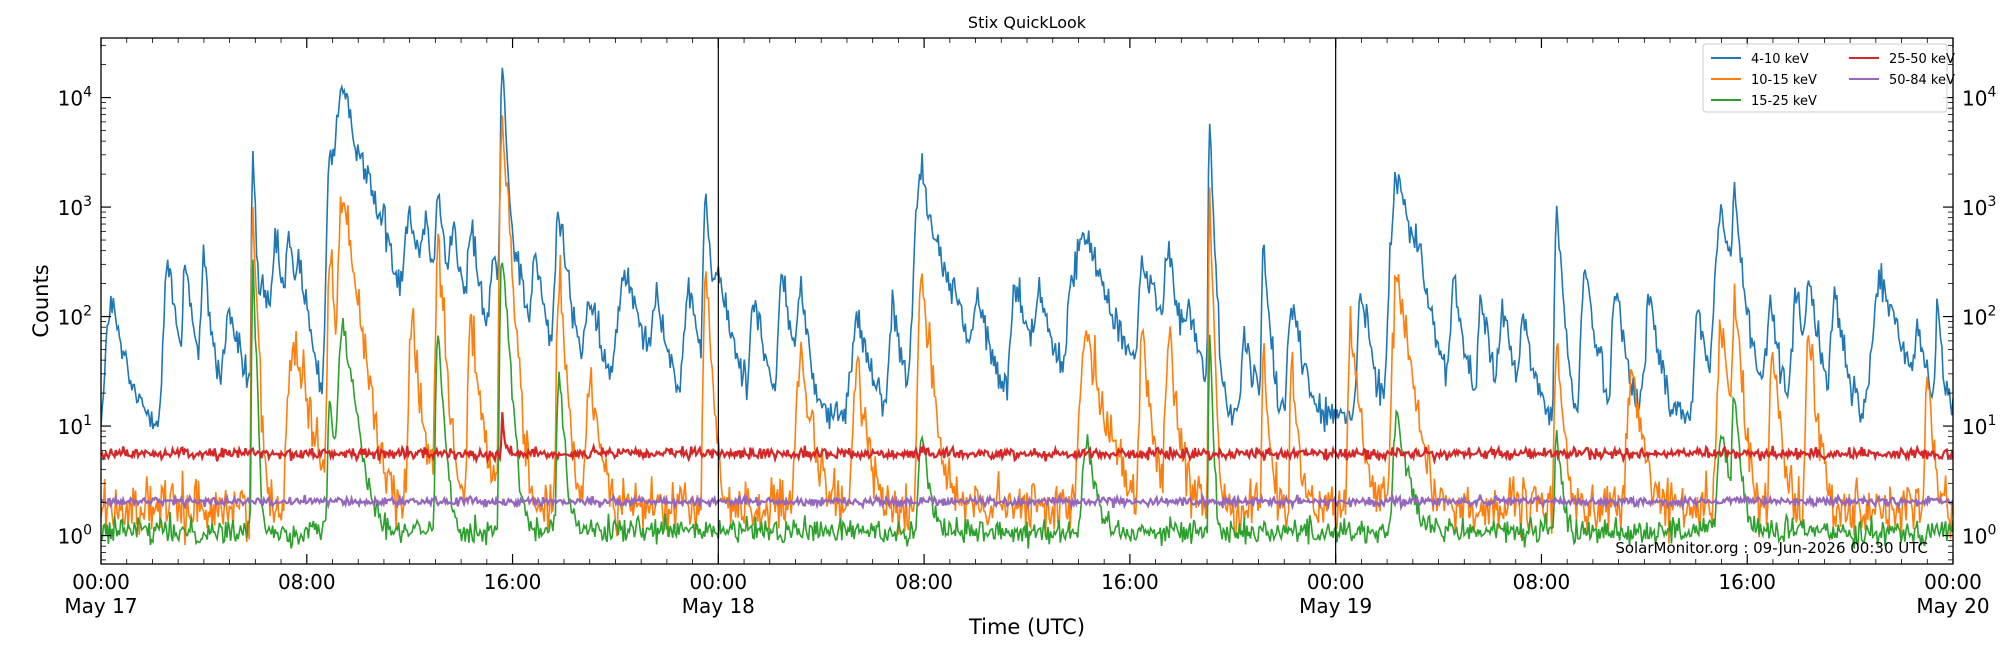 This screenshot has width=2000, height=650. What do you see at coordinates (41, 300) in the screenshot?
I see `y-axis-label: Counts` at bounding box center [41, 300].